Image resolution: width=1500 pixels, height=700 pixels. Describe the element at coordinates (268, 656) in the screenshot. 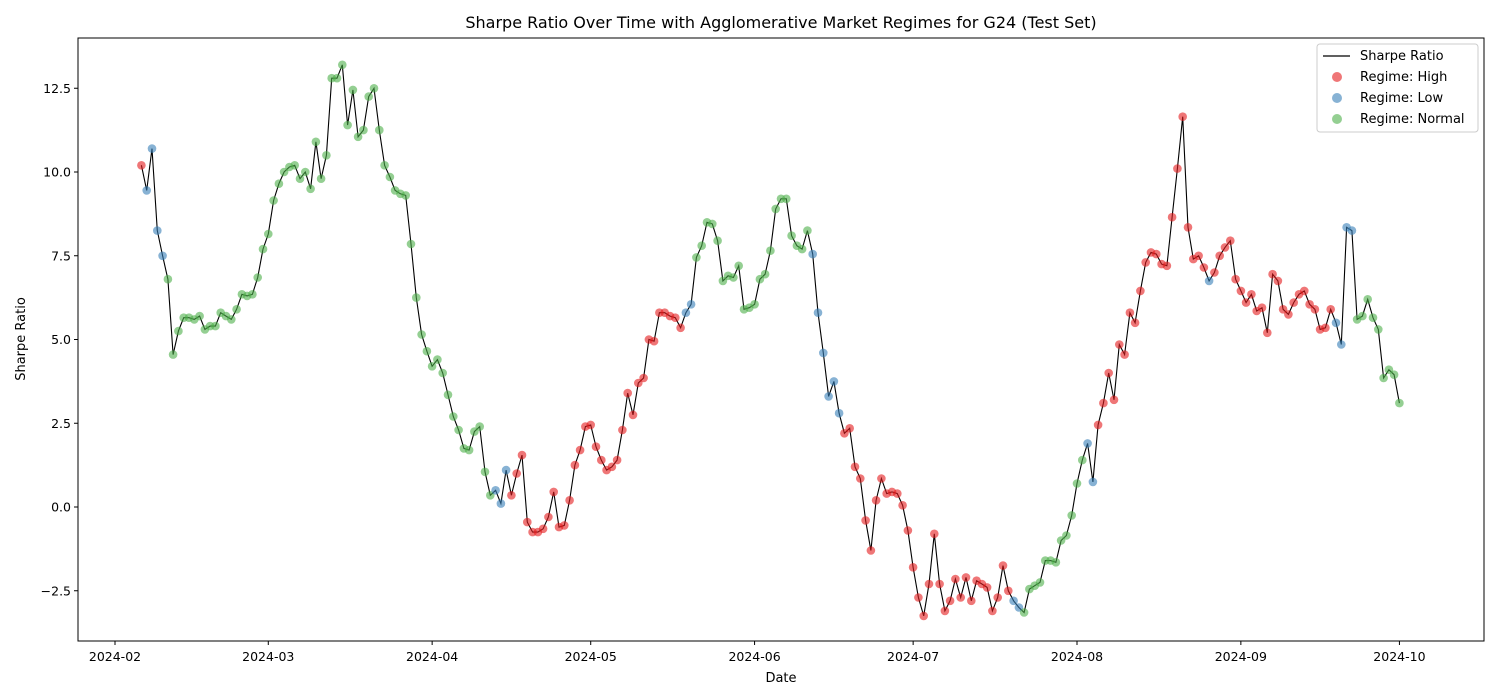

I see `x-tick-label: 2024-03` at that location.